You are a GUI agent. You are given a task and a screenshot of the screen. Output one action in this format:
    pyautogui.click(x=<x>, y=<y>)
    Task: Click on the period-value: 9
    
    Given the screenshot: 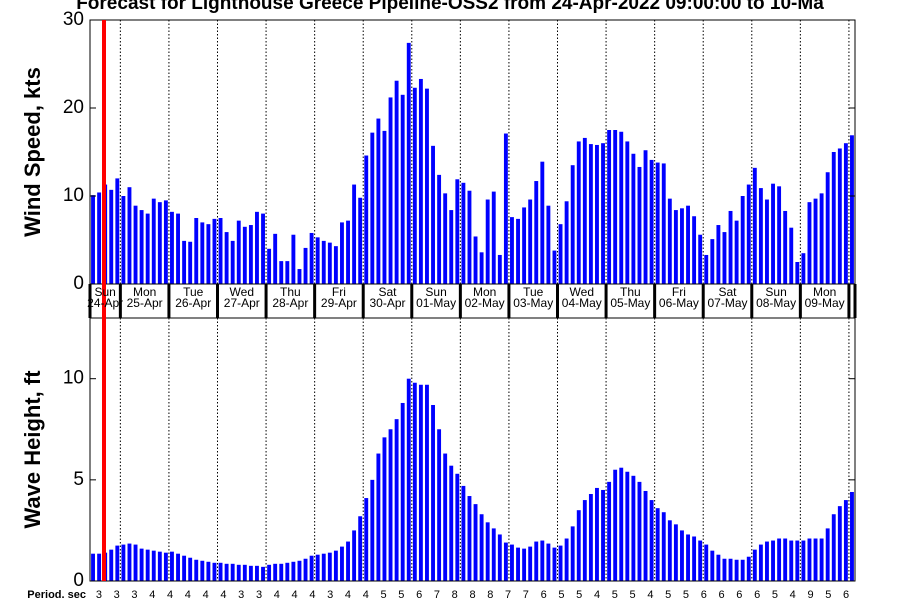 What is the action you would take?
    pyautogui.click(x=810, y=594)
    